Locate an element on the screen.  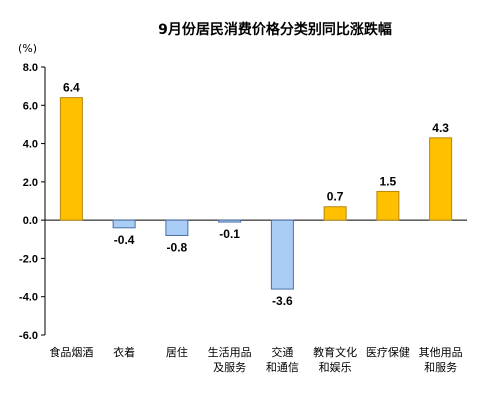
category-label: 生活用品 is located at coordinates (230, 352).